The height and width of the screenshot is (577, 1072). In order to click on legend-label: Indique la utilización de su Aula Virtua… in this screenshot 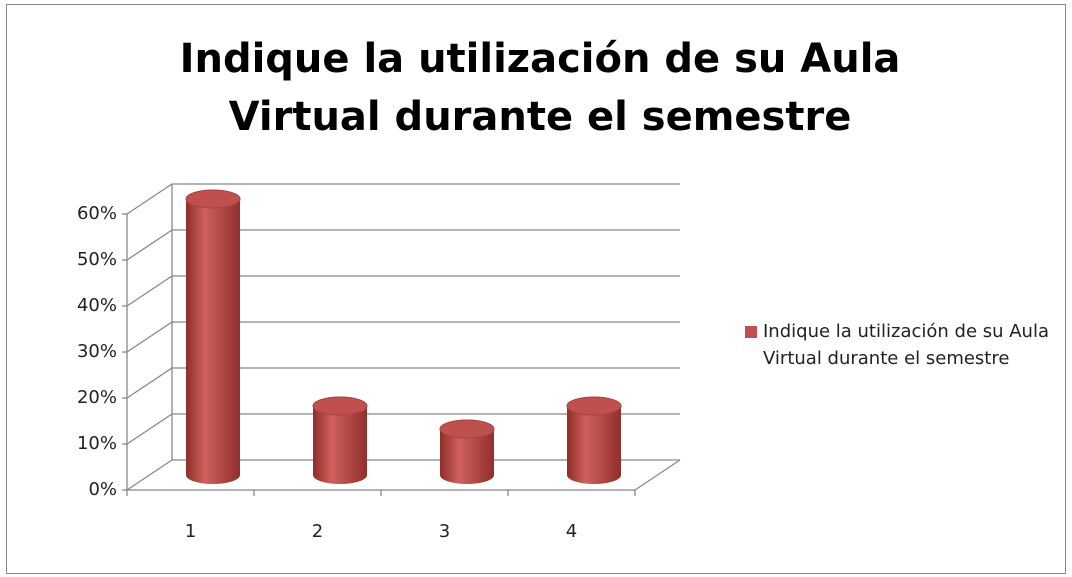, I will do `click(906, 345)`.